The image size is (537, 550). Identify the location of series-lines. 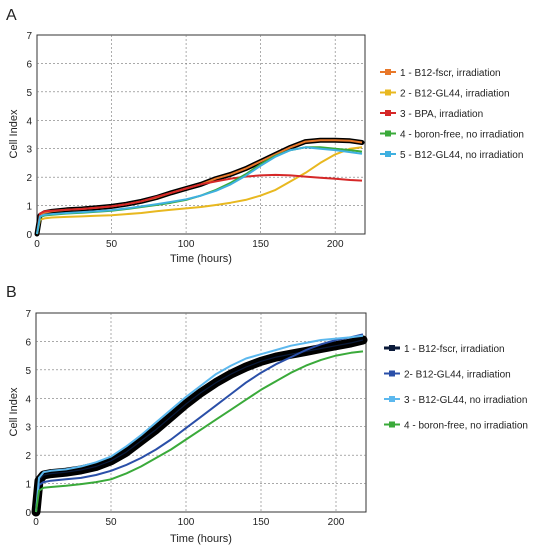
(199, 187).